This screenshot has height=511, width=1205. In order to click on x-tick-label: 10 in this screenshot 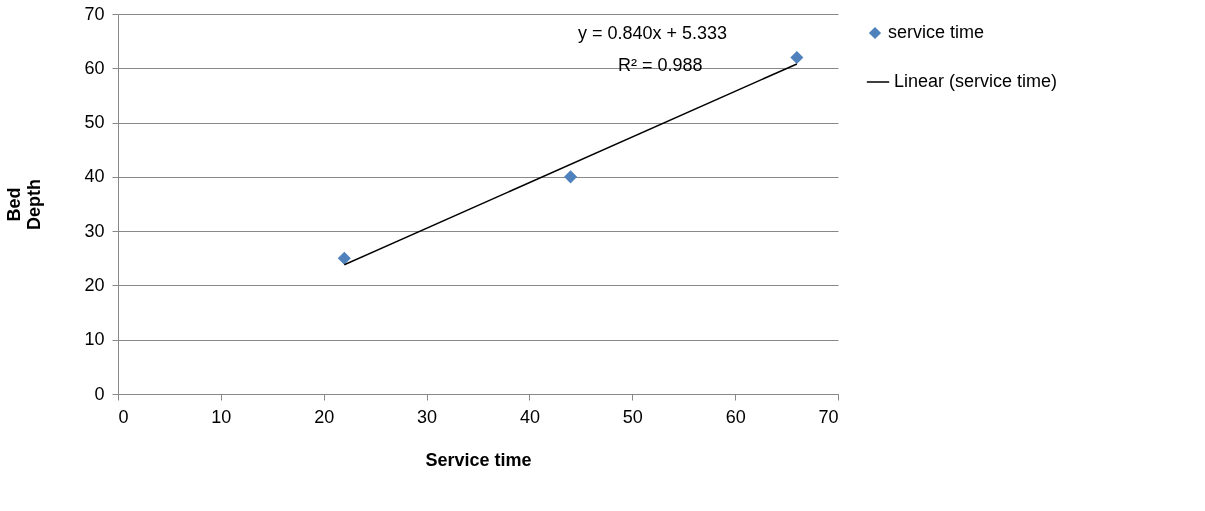, I will do `click(221, 416)`.